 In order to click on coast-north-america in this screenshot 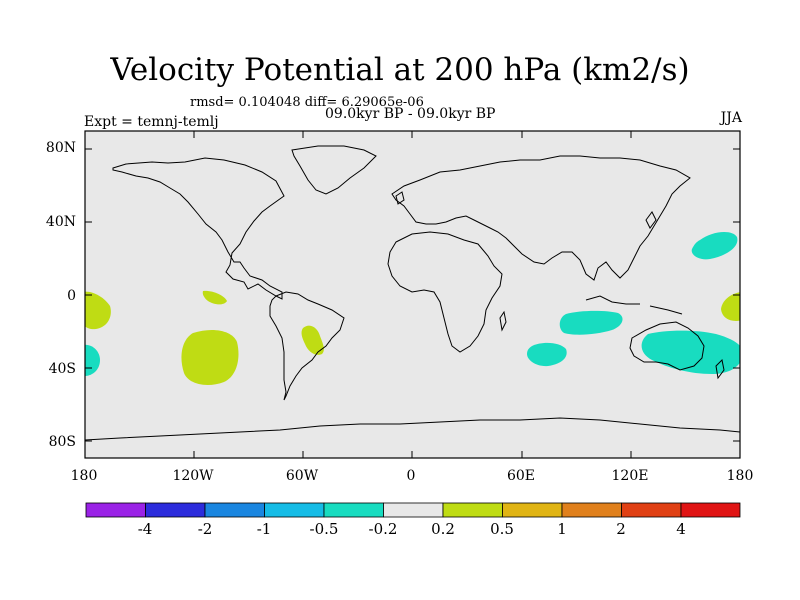, I will do `click(198, 228)`.